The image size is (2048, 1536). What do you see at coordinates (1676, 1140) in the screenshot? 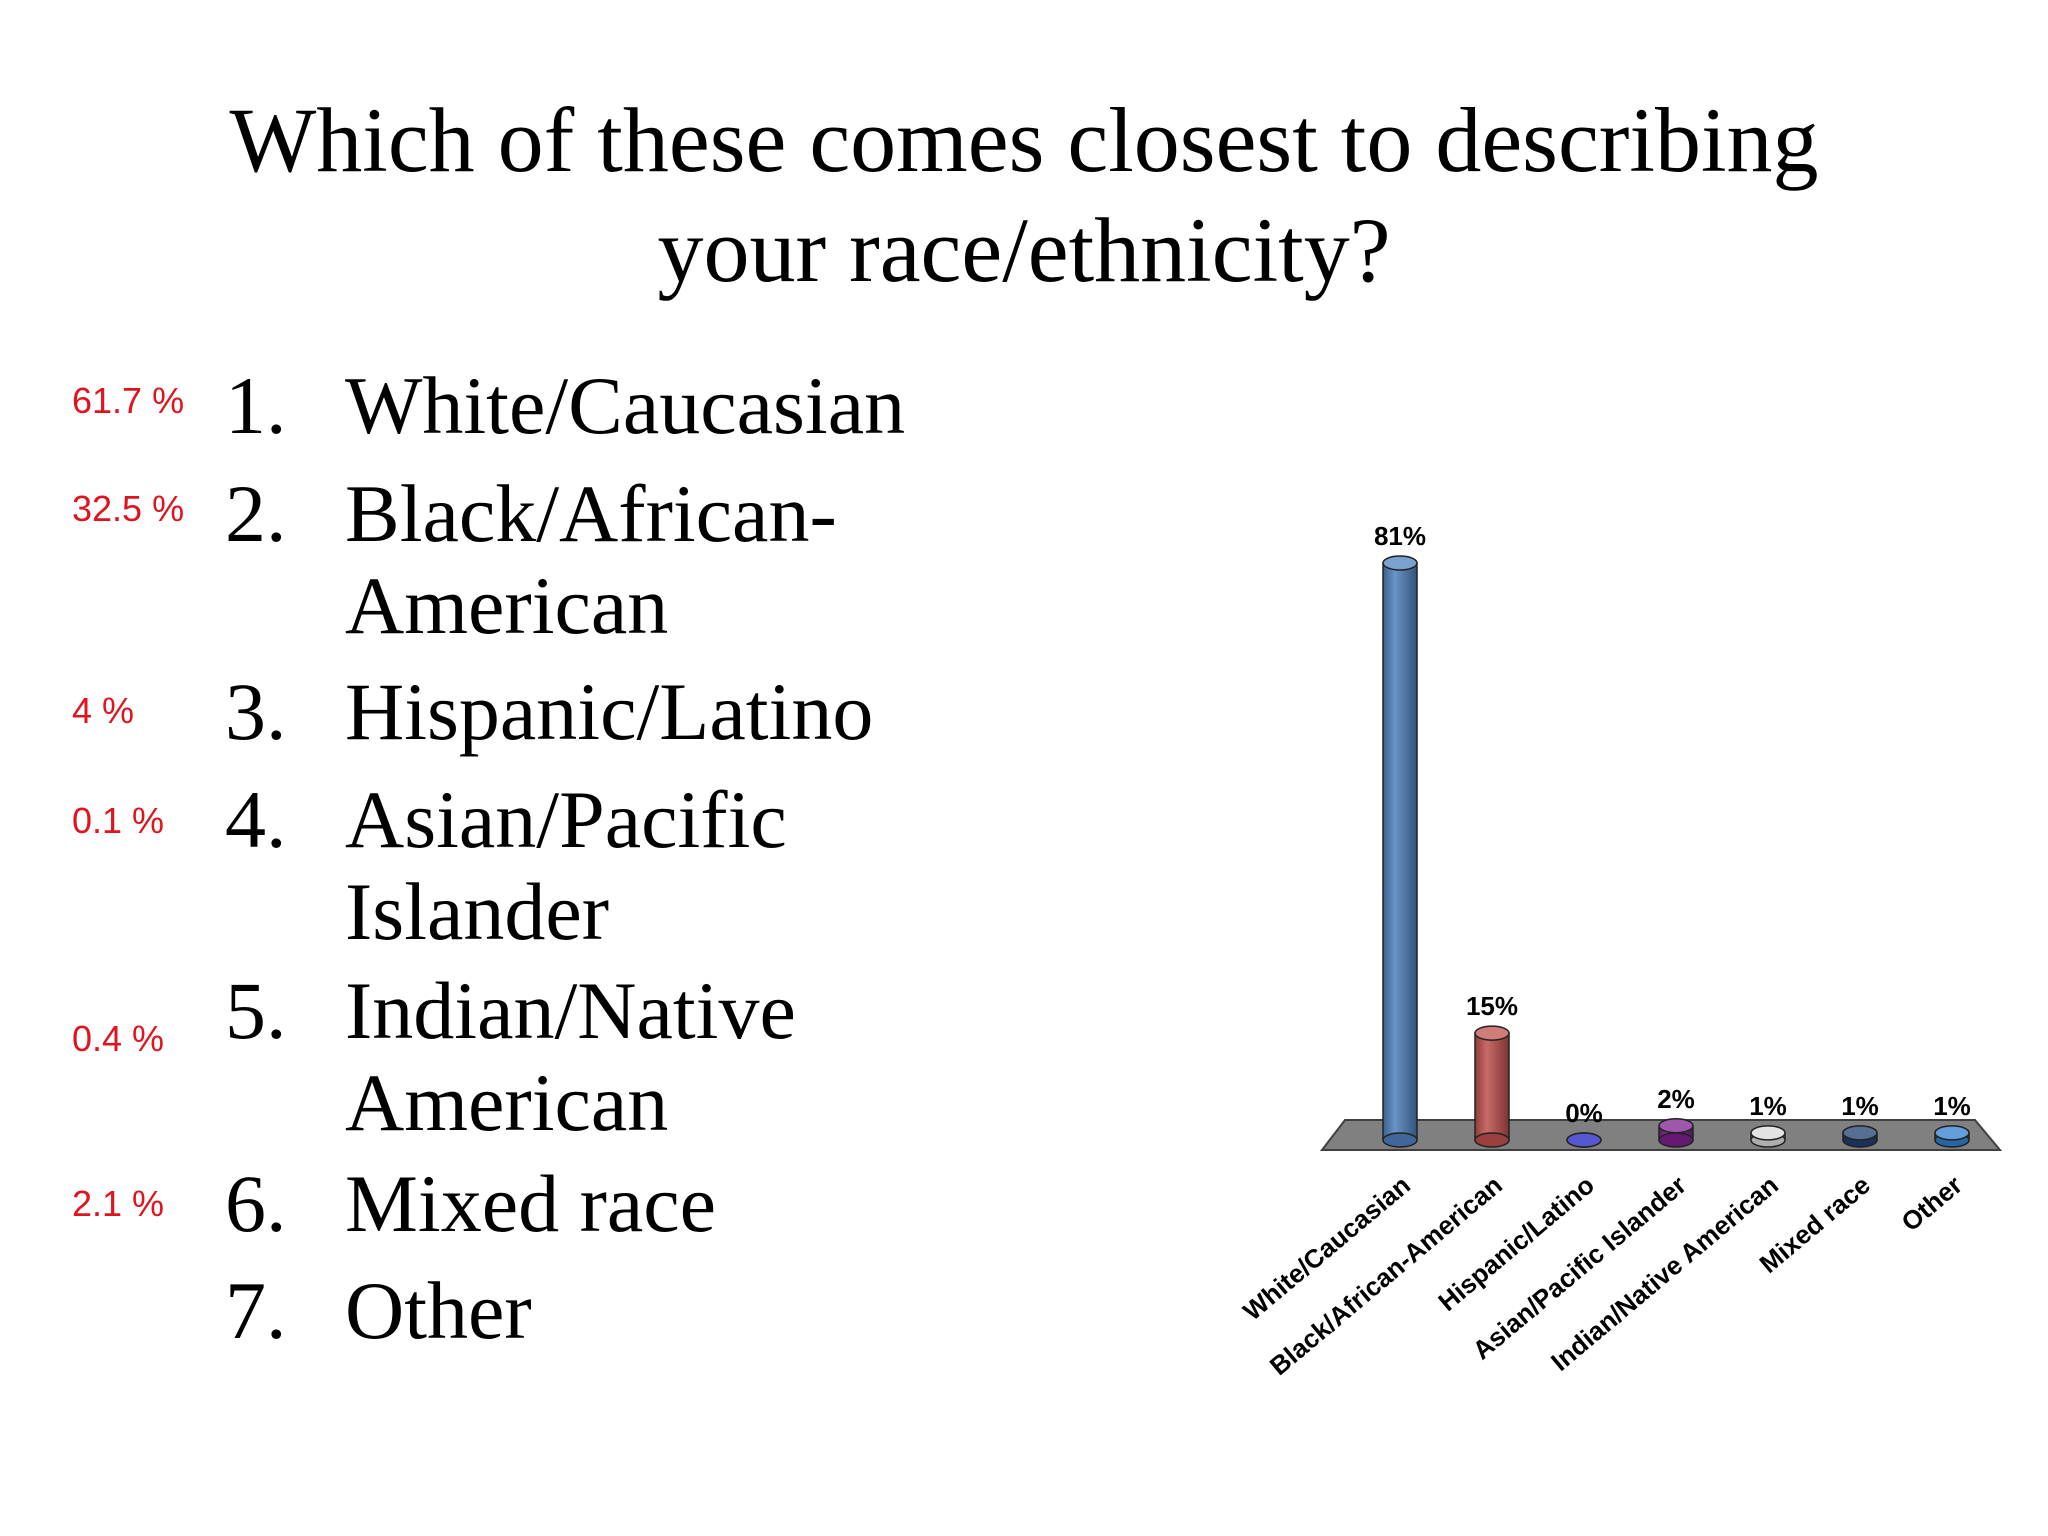
I see `bar-4-base` at bounding box center [1676, 1140].